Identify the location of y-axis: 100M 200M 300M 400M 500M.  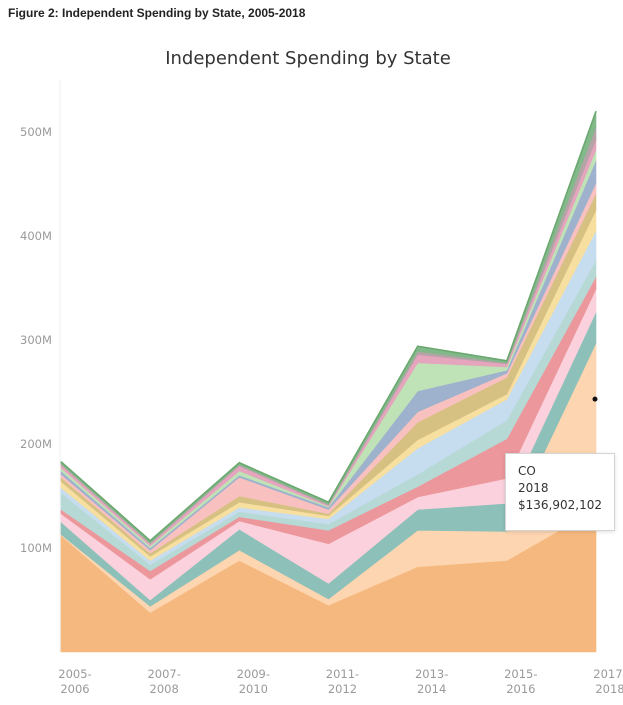
(36, 340).